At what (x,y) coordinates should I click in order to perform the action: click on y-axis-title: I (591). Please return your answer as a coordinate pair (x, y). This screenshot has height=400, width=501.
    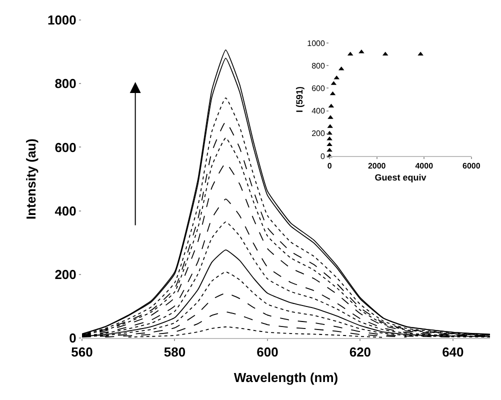
    Looking at the image, I should click on (299, 99).